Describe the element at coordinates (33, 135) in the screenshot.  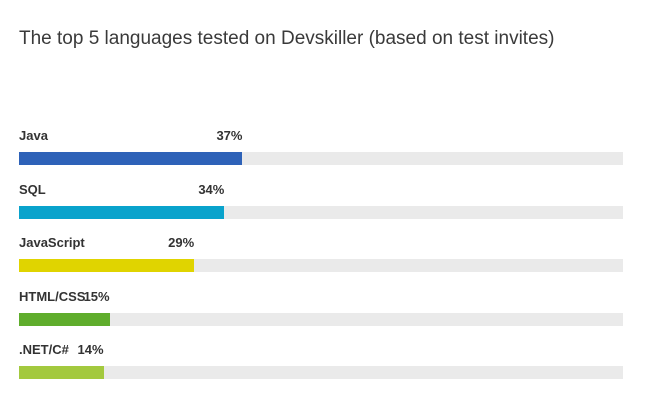
I see `bar-label: Java` at that location.